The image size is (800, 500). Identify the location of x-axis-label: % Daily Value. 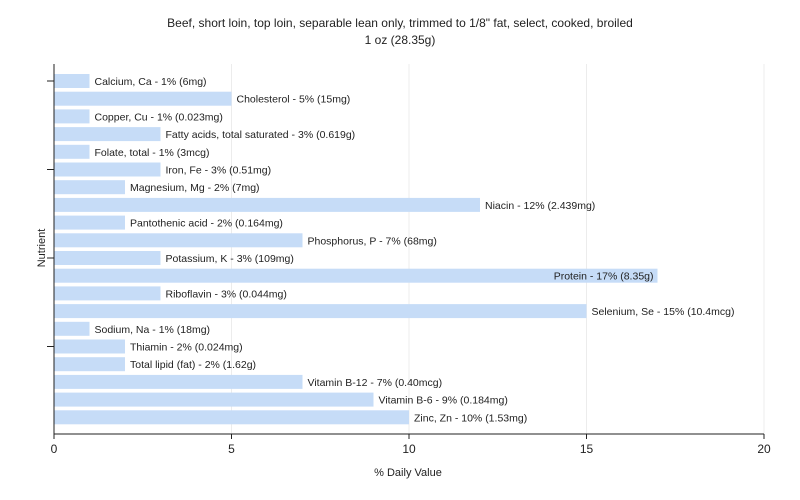
(408, 473).